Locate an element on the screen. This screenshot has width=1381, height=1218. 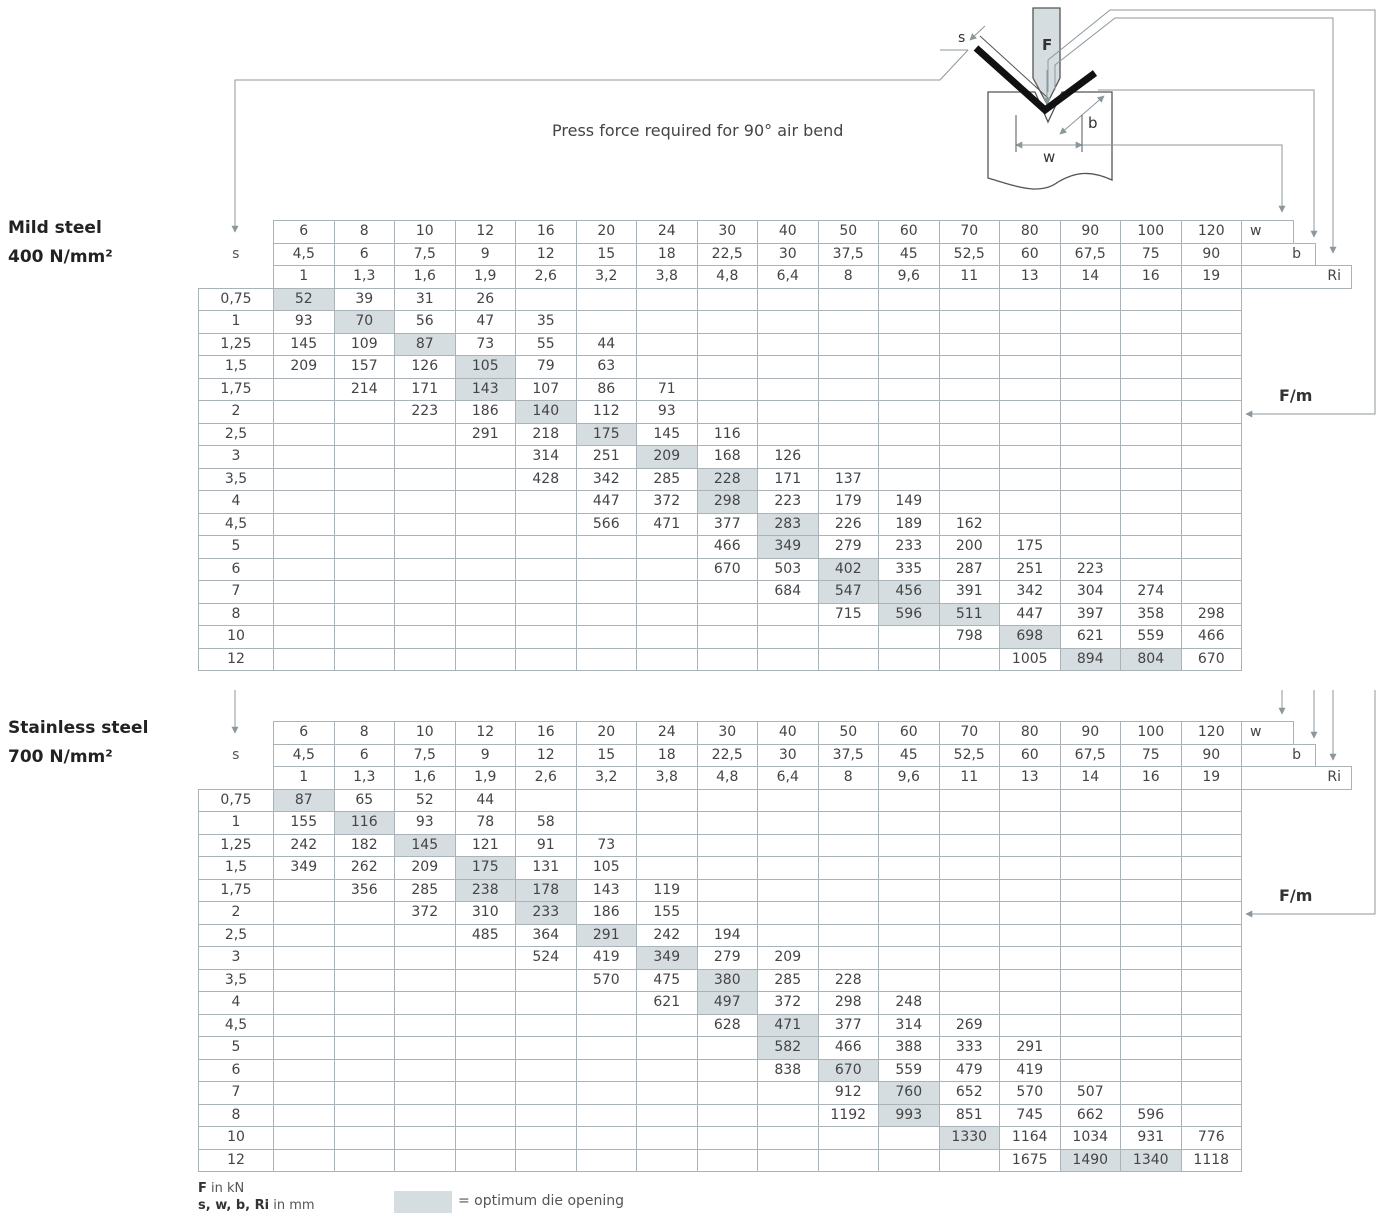
b-value-cell: 30 is located at coordinates (788, 254).